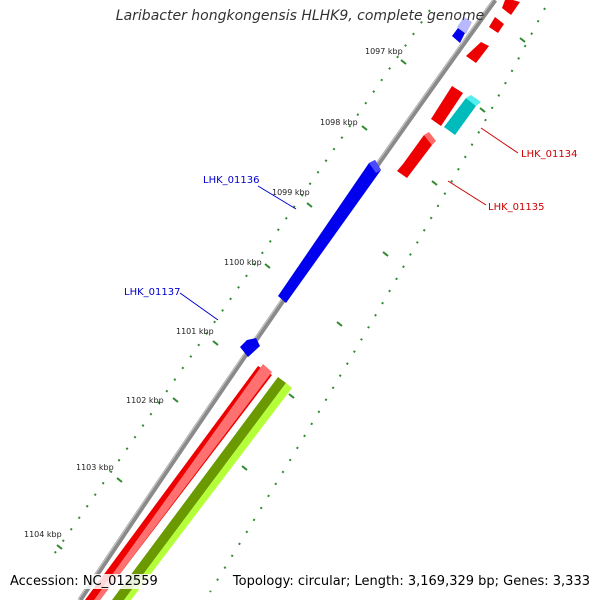 This screenshot has width=600, height=600. What do you see at coordinates (243, 262) in the screenshot?
I see `tick-label-1100: 1100 kbp` at bounding box center [243, 262].